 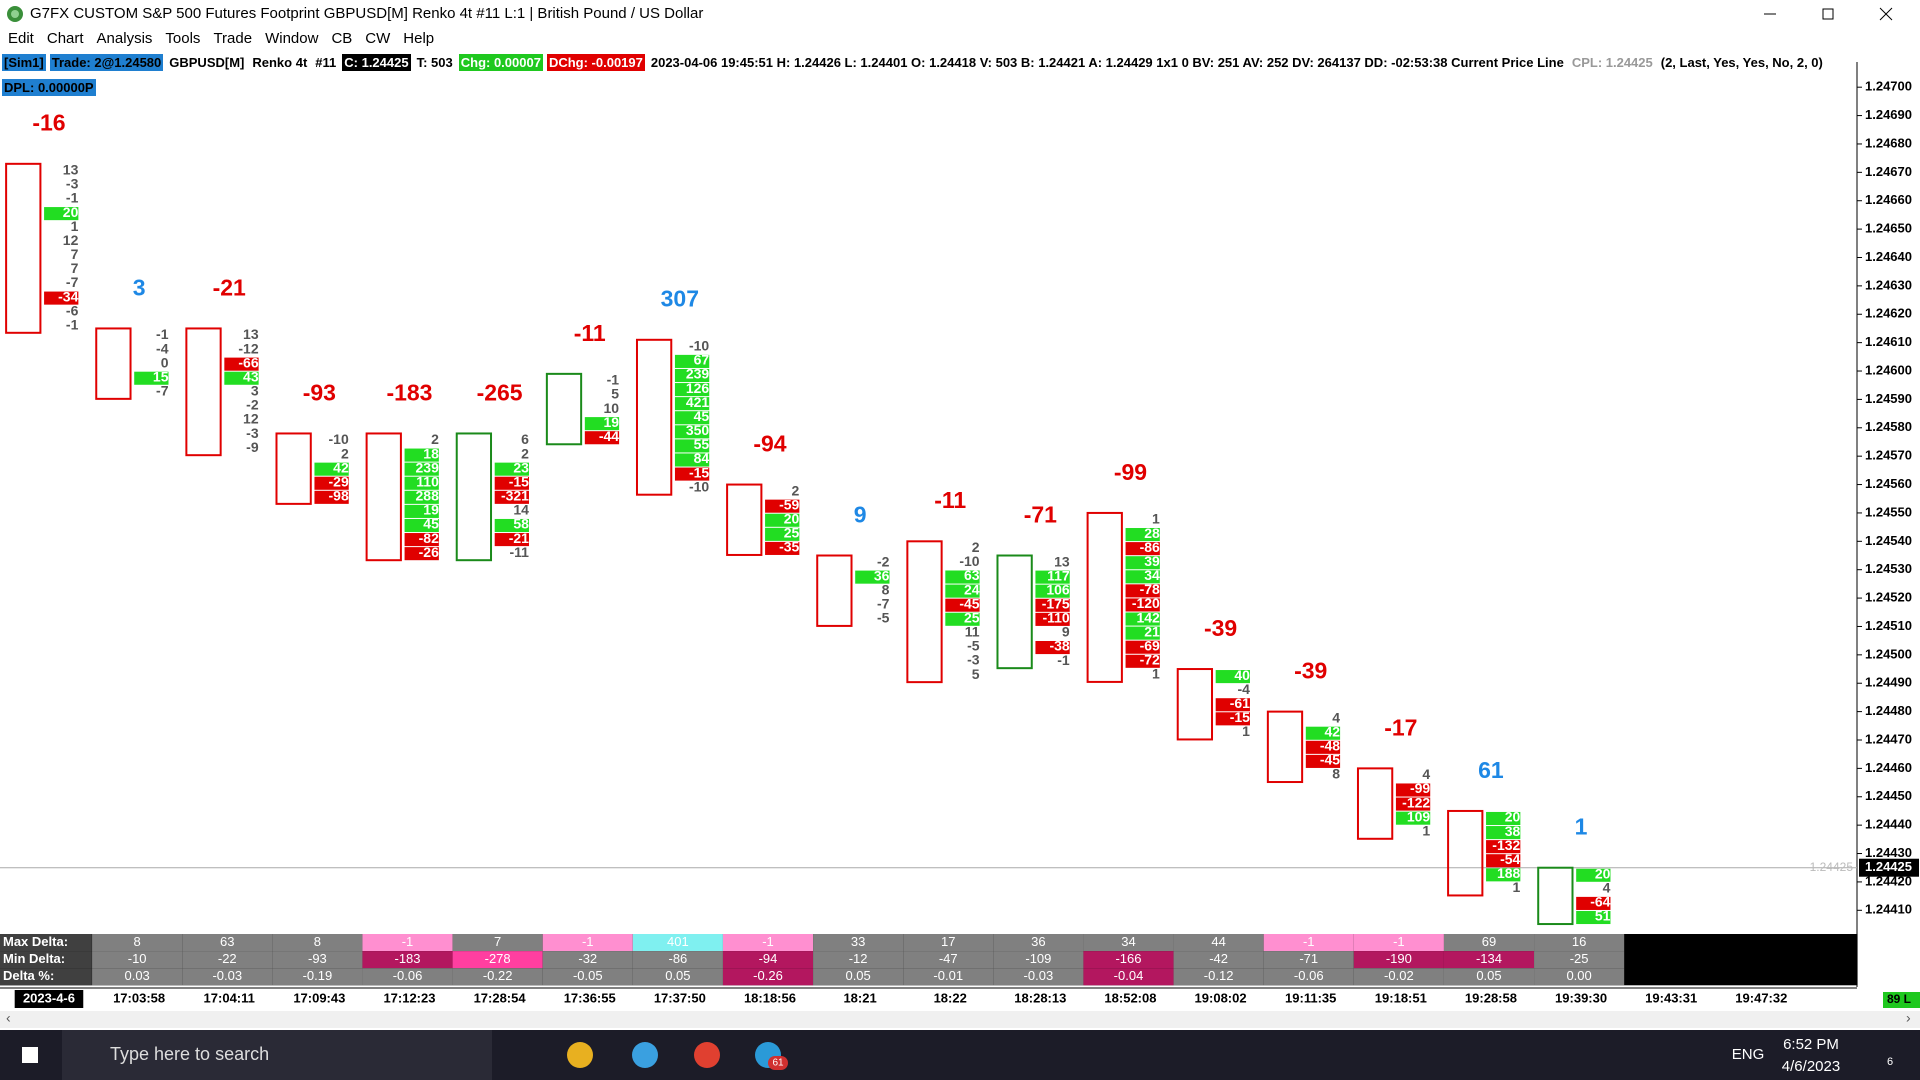 What do you see at coordinates (950, 500) in the screenshot?
I see `bar-delta: -11` at bounding box center [950, 500].